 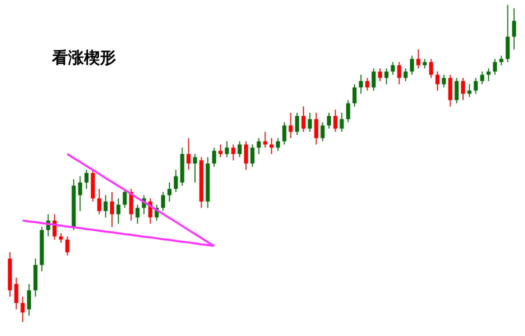 I want to click on text: 看涨楔形, so click(x=83, y=57).